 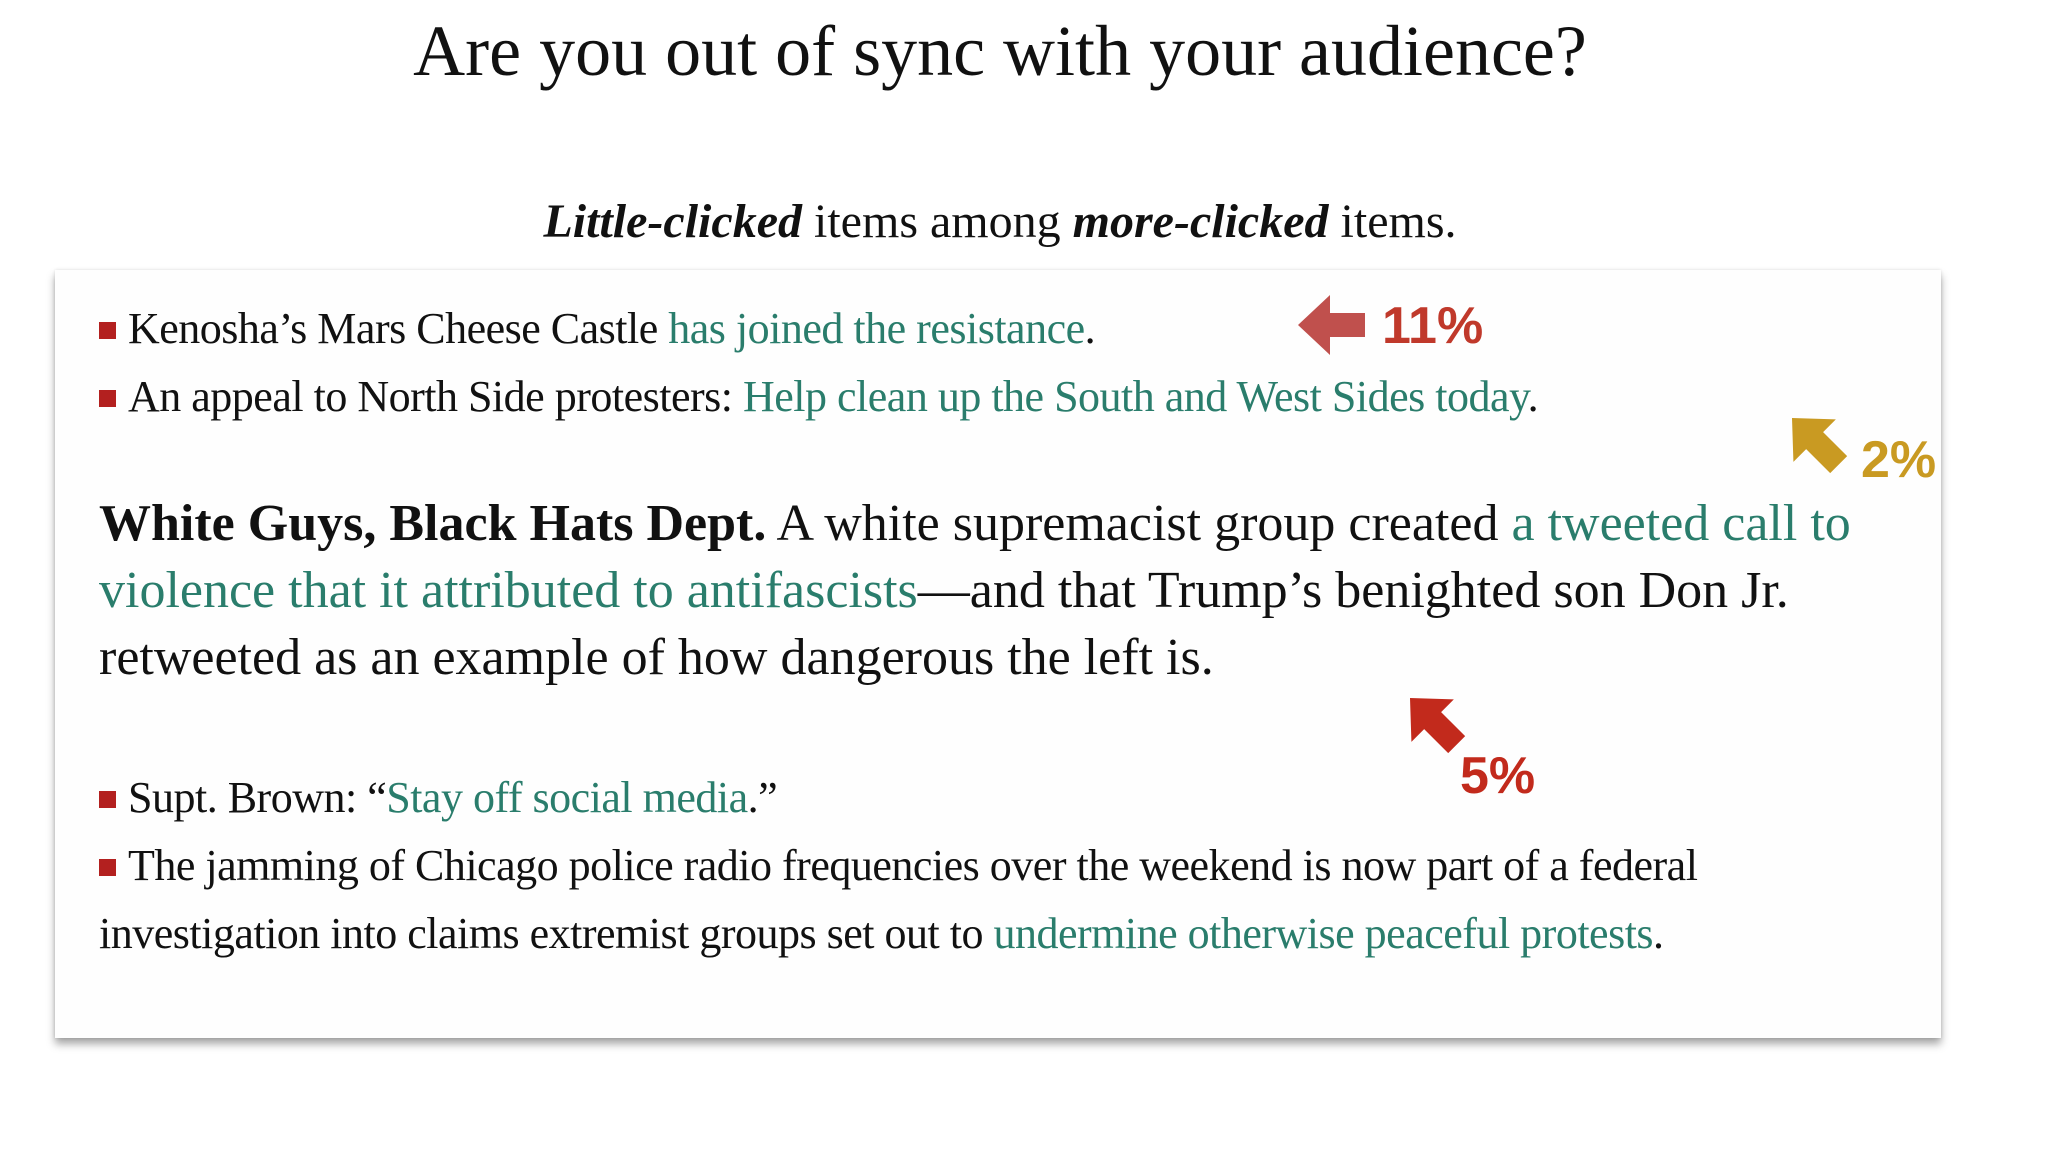 I want to click on click-rate: 5%, so click(x=1498, y=776).